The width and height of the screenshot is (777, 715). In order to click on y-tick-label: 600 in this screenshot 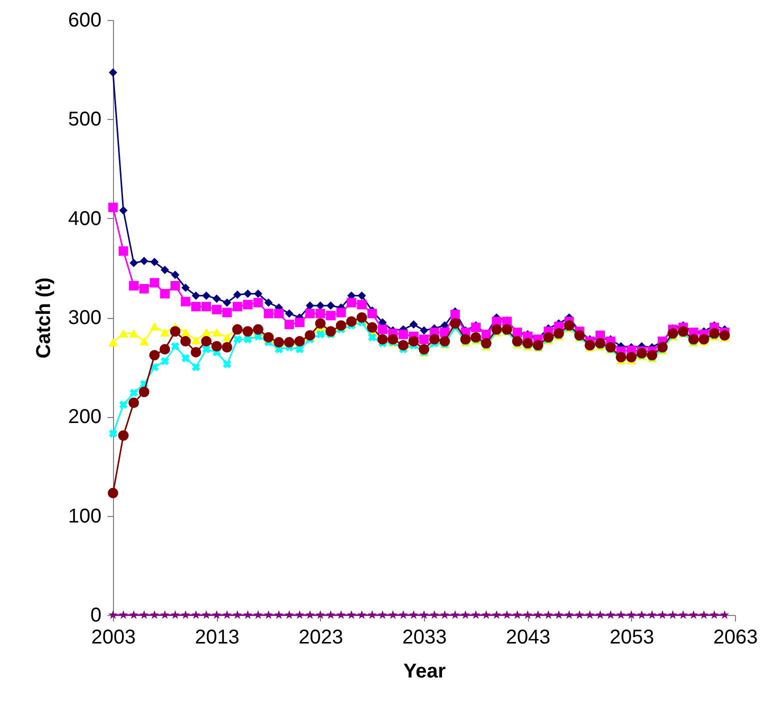, I will do `click(85, 21)`.